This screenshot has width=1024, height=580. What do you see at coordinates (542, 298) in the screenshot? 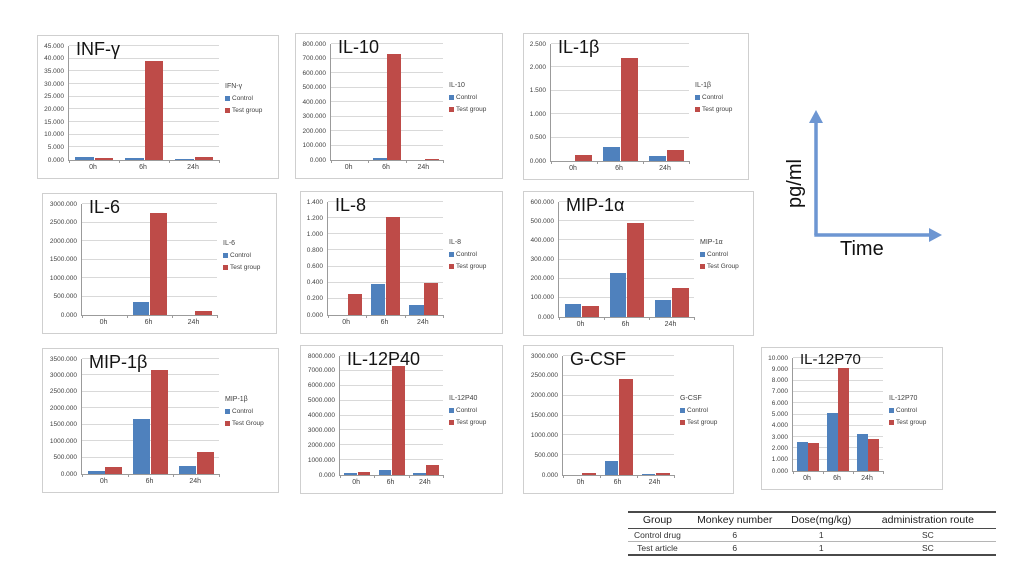
I see `y-tick-label: 100.000` at bounding box center [542, 298].